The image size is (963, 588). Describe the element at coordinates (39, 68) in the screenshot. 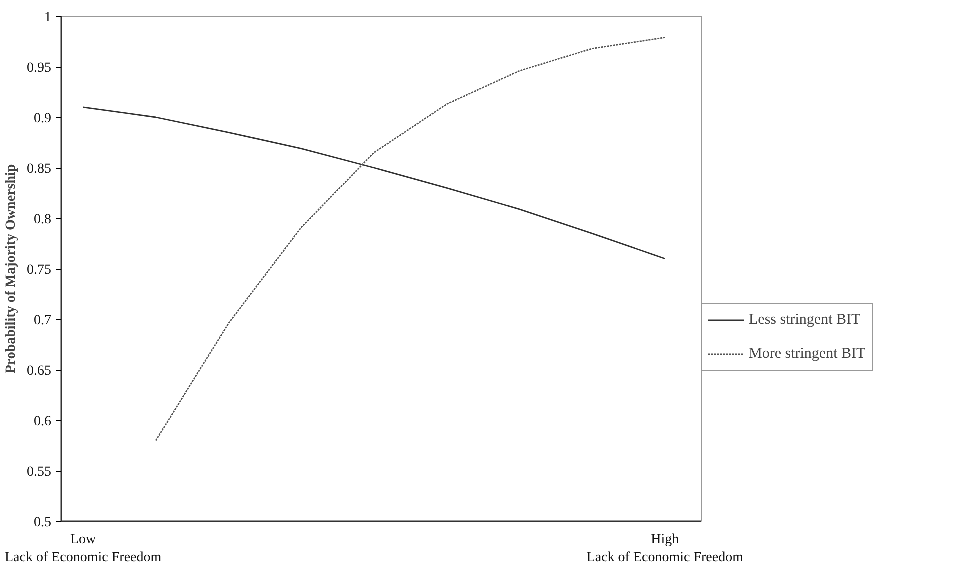

I see `y-tick-label: 0.95` at that location.